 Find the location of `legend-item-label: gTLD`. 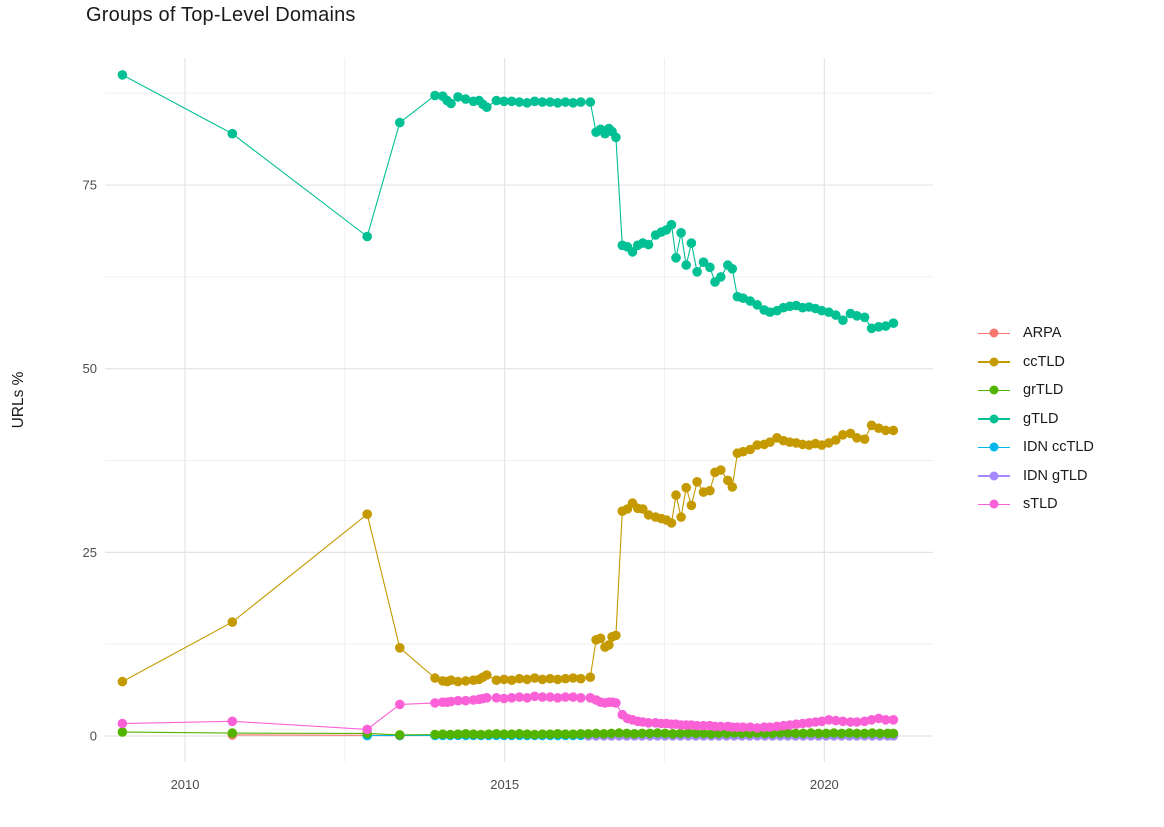

legend-item-label: gTLD is located at coordinates (1041, 418).